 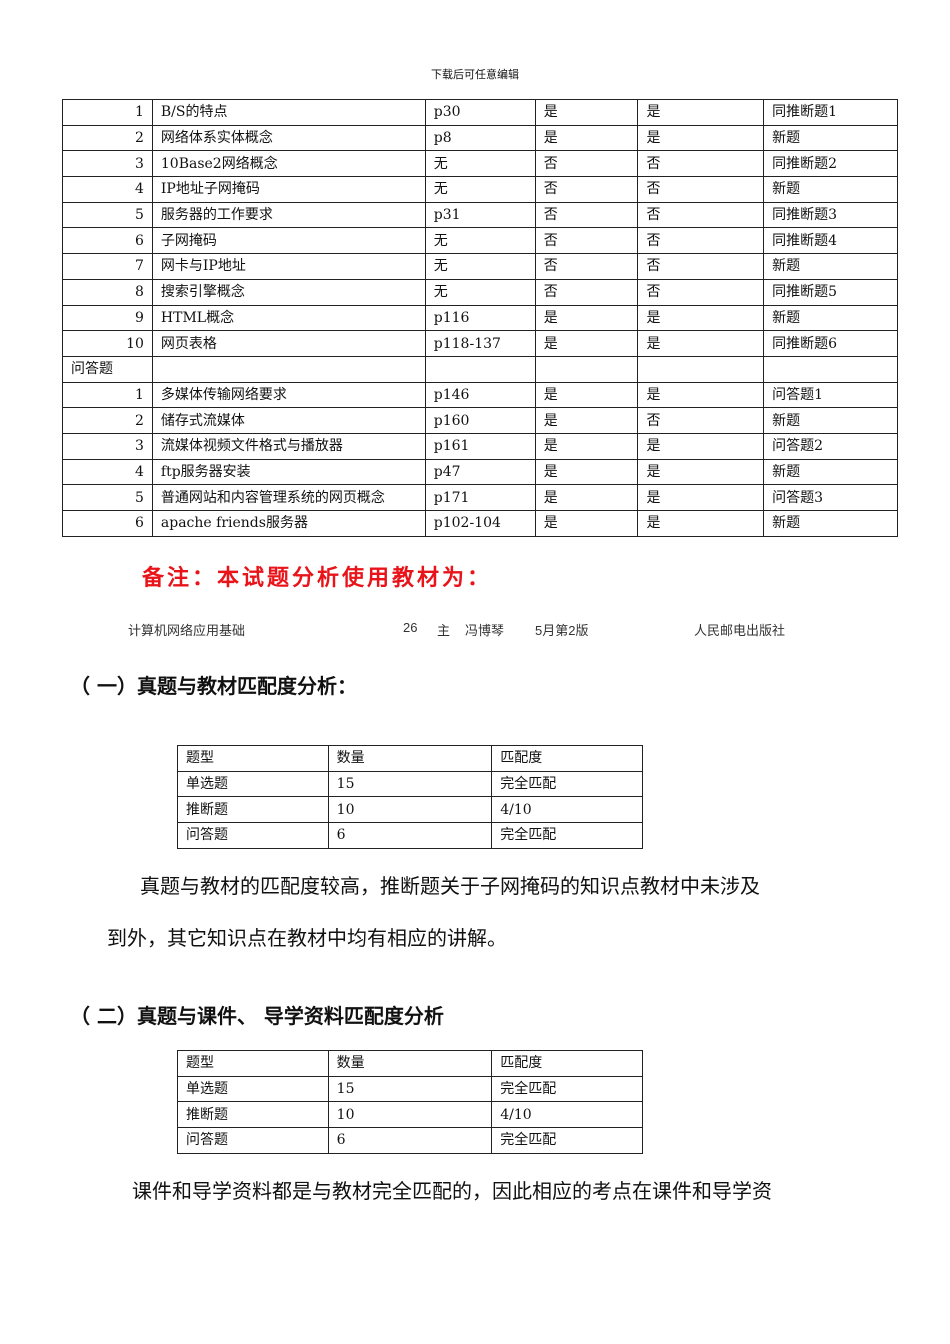 What do you see at coordinates (288, 138) in the screenshot?
I see `table-cell: 网络体系实体概念` at bounding box center [288, 138].